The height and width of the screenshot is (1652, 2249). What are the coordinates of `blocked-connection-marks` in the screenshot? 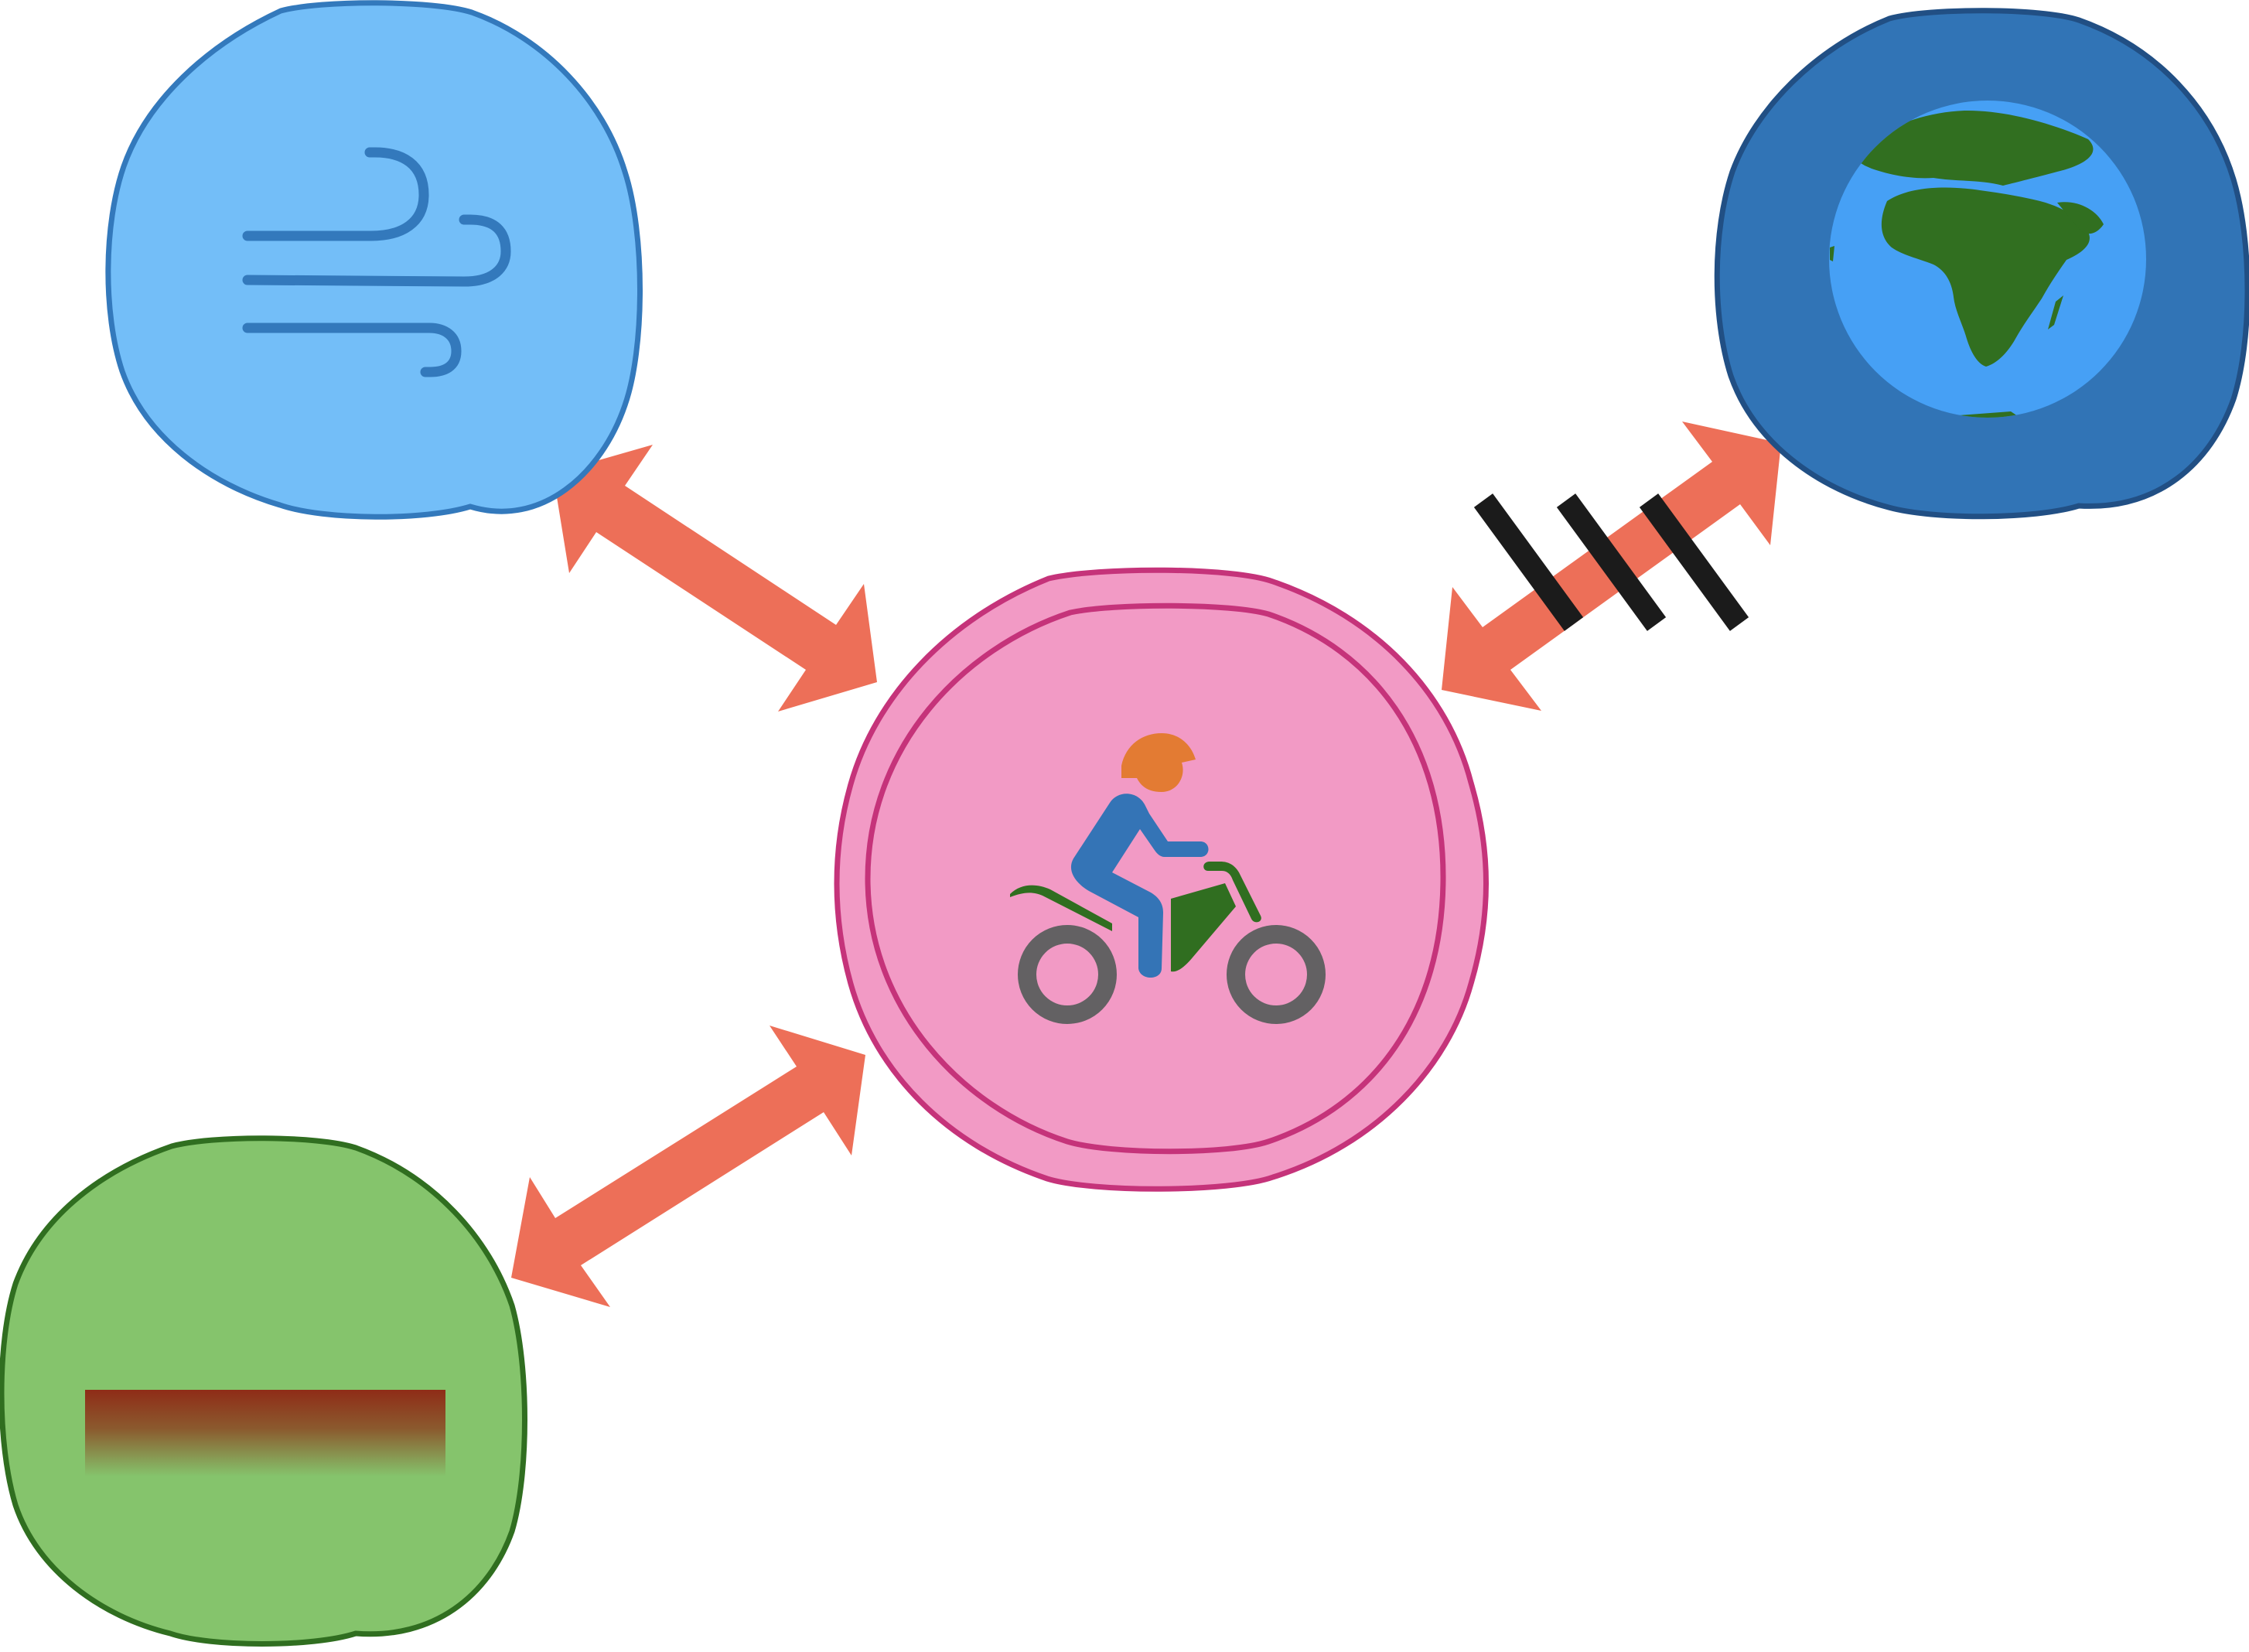 It's located at (1611, 562).